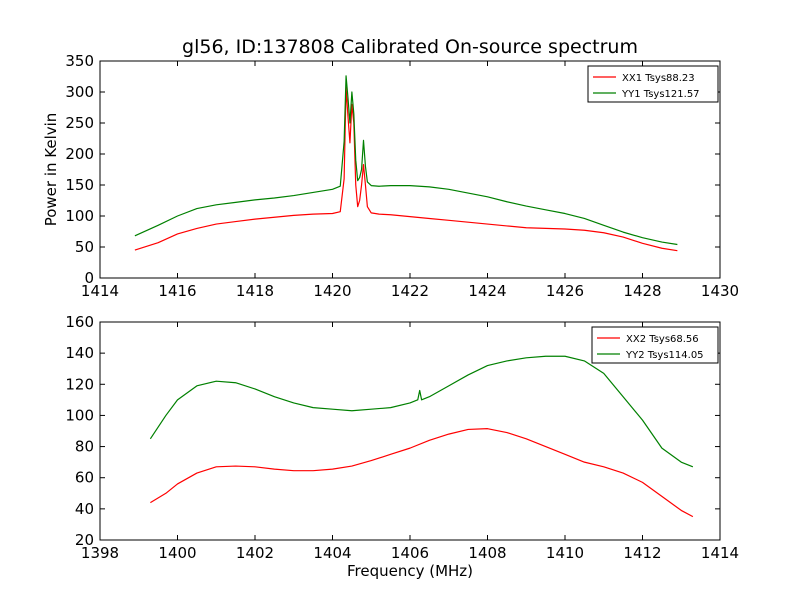 The image size is (800, 600). What do you see at coordinates (664, 355) in the screenshot?
I see `legend-label: YY2 Tsys114.05` at bounding box center [664, 355].